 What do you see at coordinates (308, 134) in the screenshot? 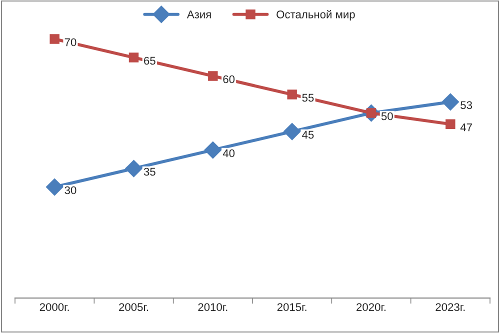
I see `data-label: 45` at bounding box center [308, 134].